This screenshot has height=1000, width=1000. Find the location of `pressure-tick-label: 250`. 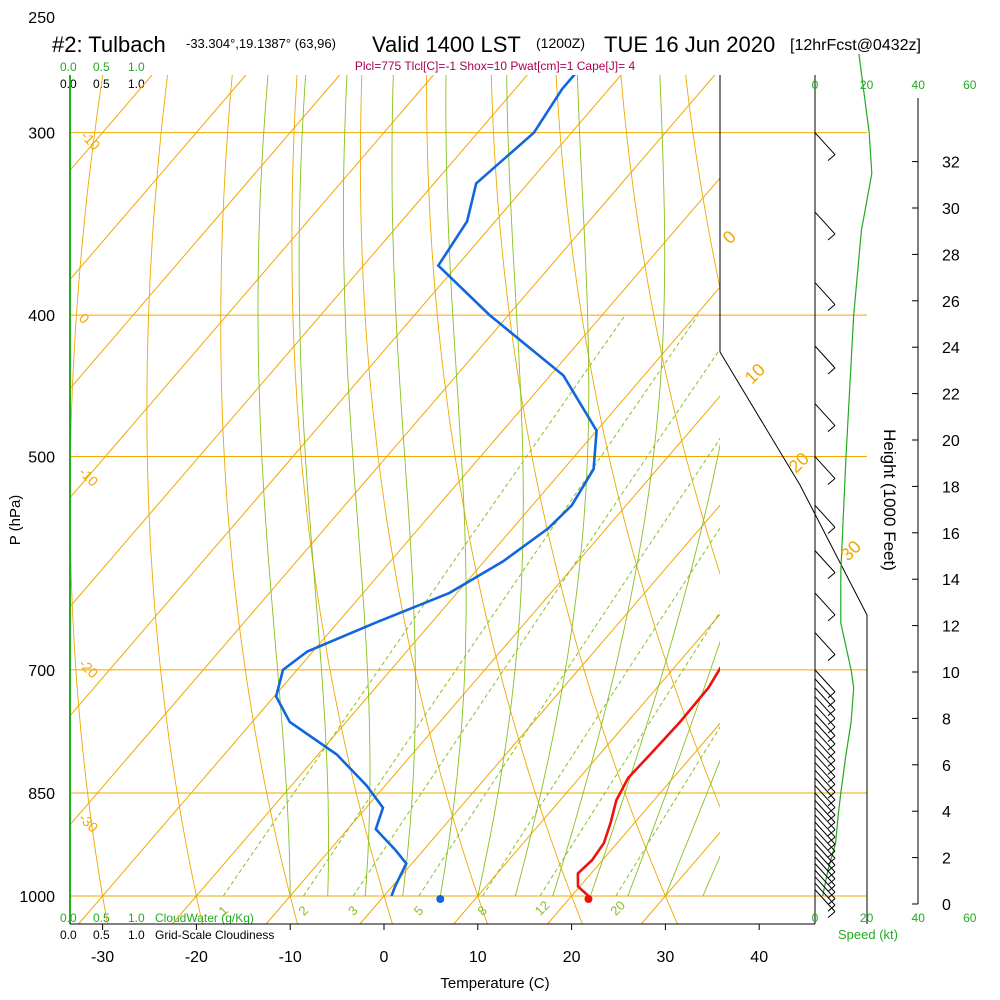

pressure-tick-label: 250 is located at coordinates (41, 18).